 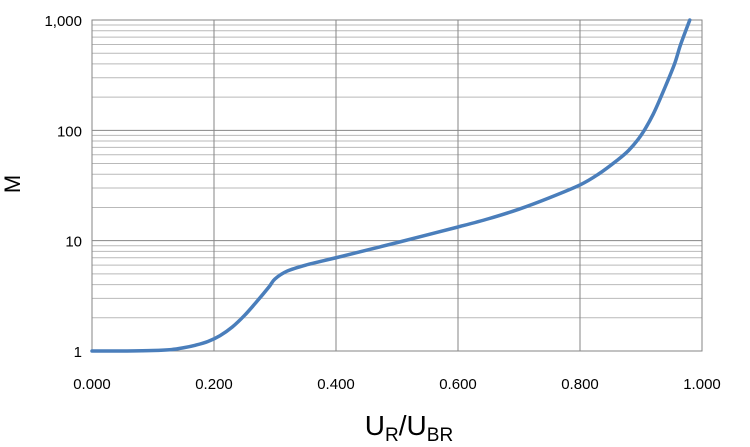 I want to click on x-axis-label-sep: /, so click(x=403, y=425).